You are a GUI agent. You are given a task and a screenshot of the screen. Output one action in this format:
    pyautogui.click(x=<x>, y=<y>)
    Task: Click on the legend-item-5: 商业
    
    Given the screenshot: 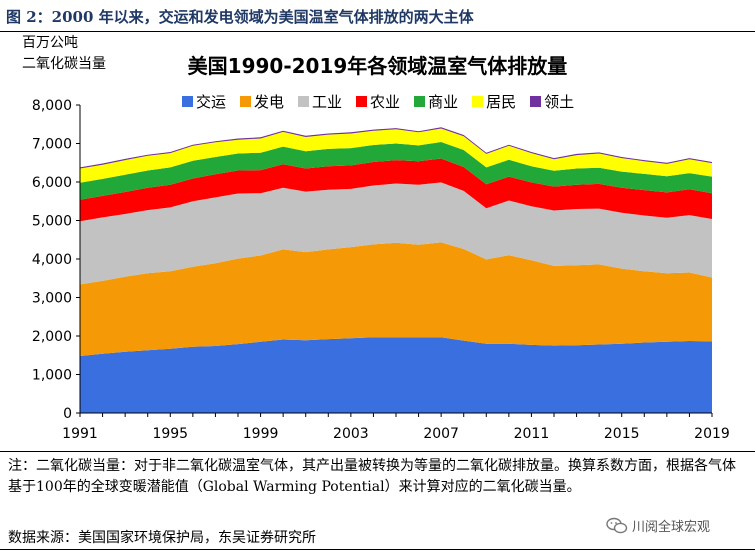 What is the action you would take?
    pyautogui.click(x=436, y=101)
    